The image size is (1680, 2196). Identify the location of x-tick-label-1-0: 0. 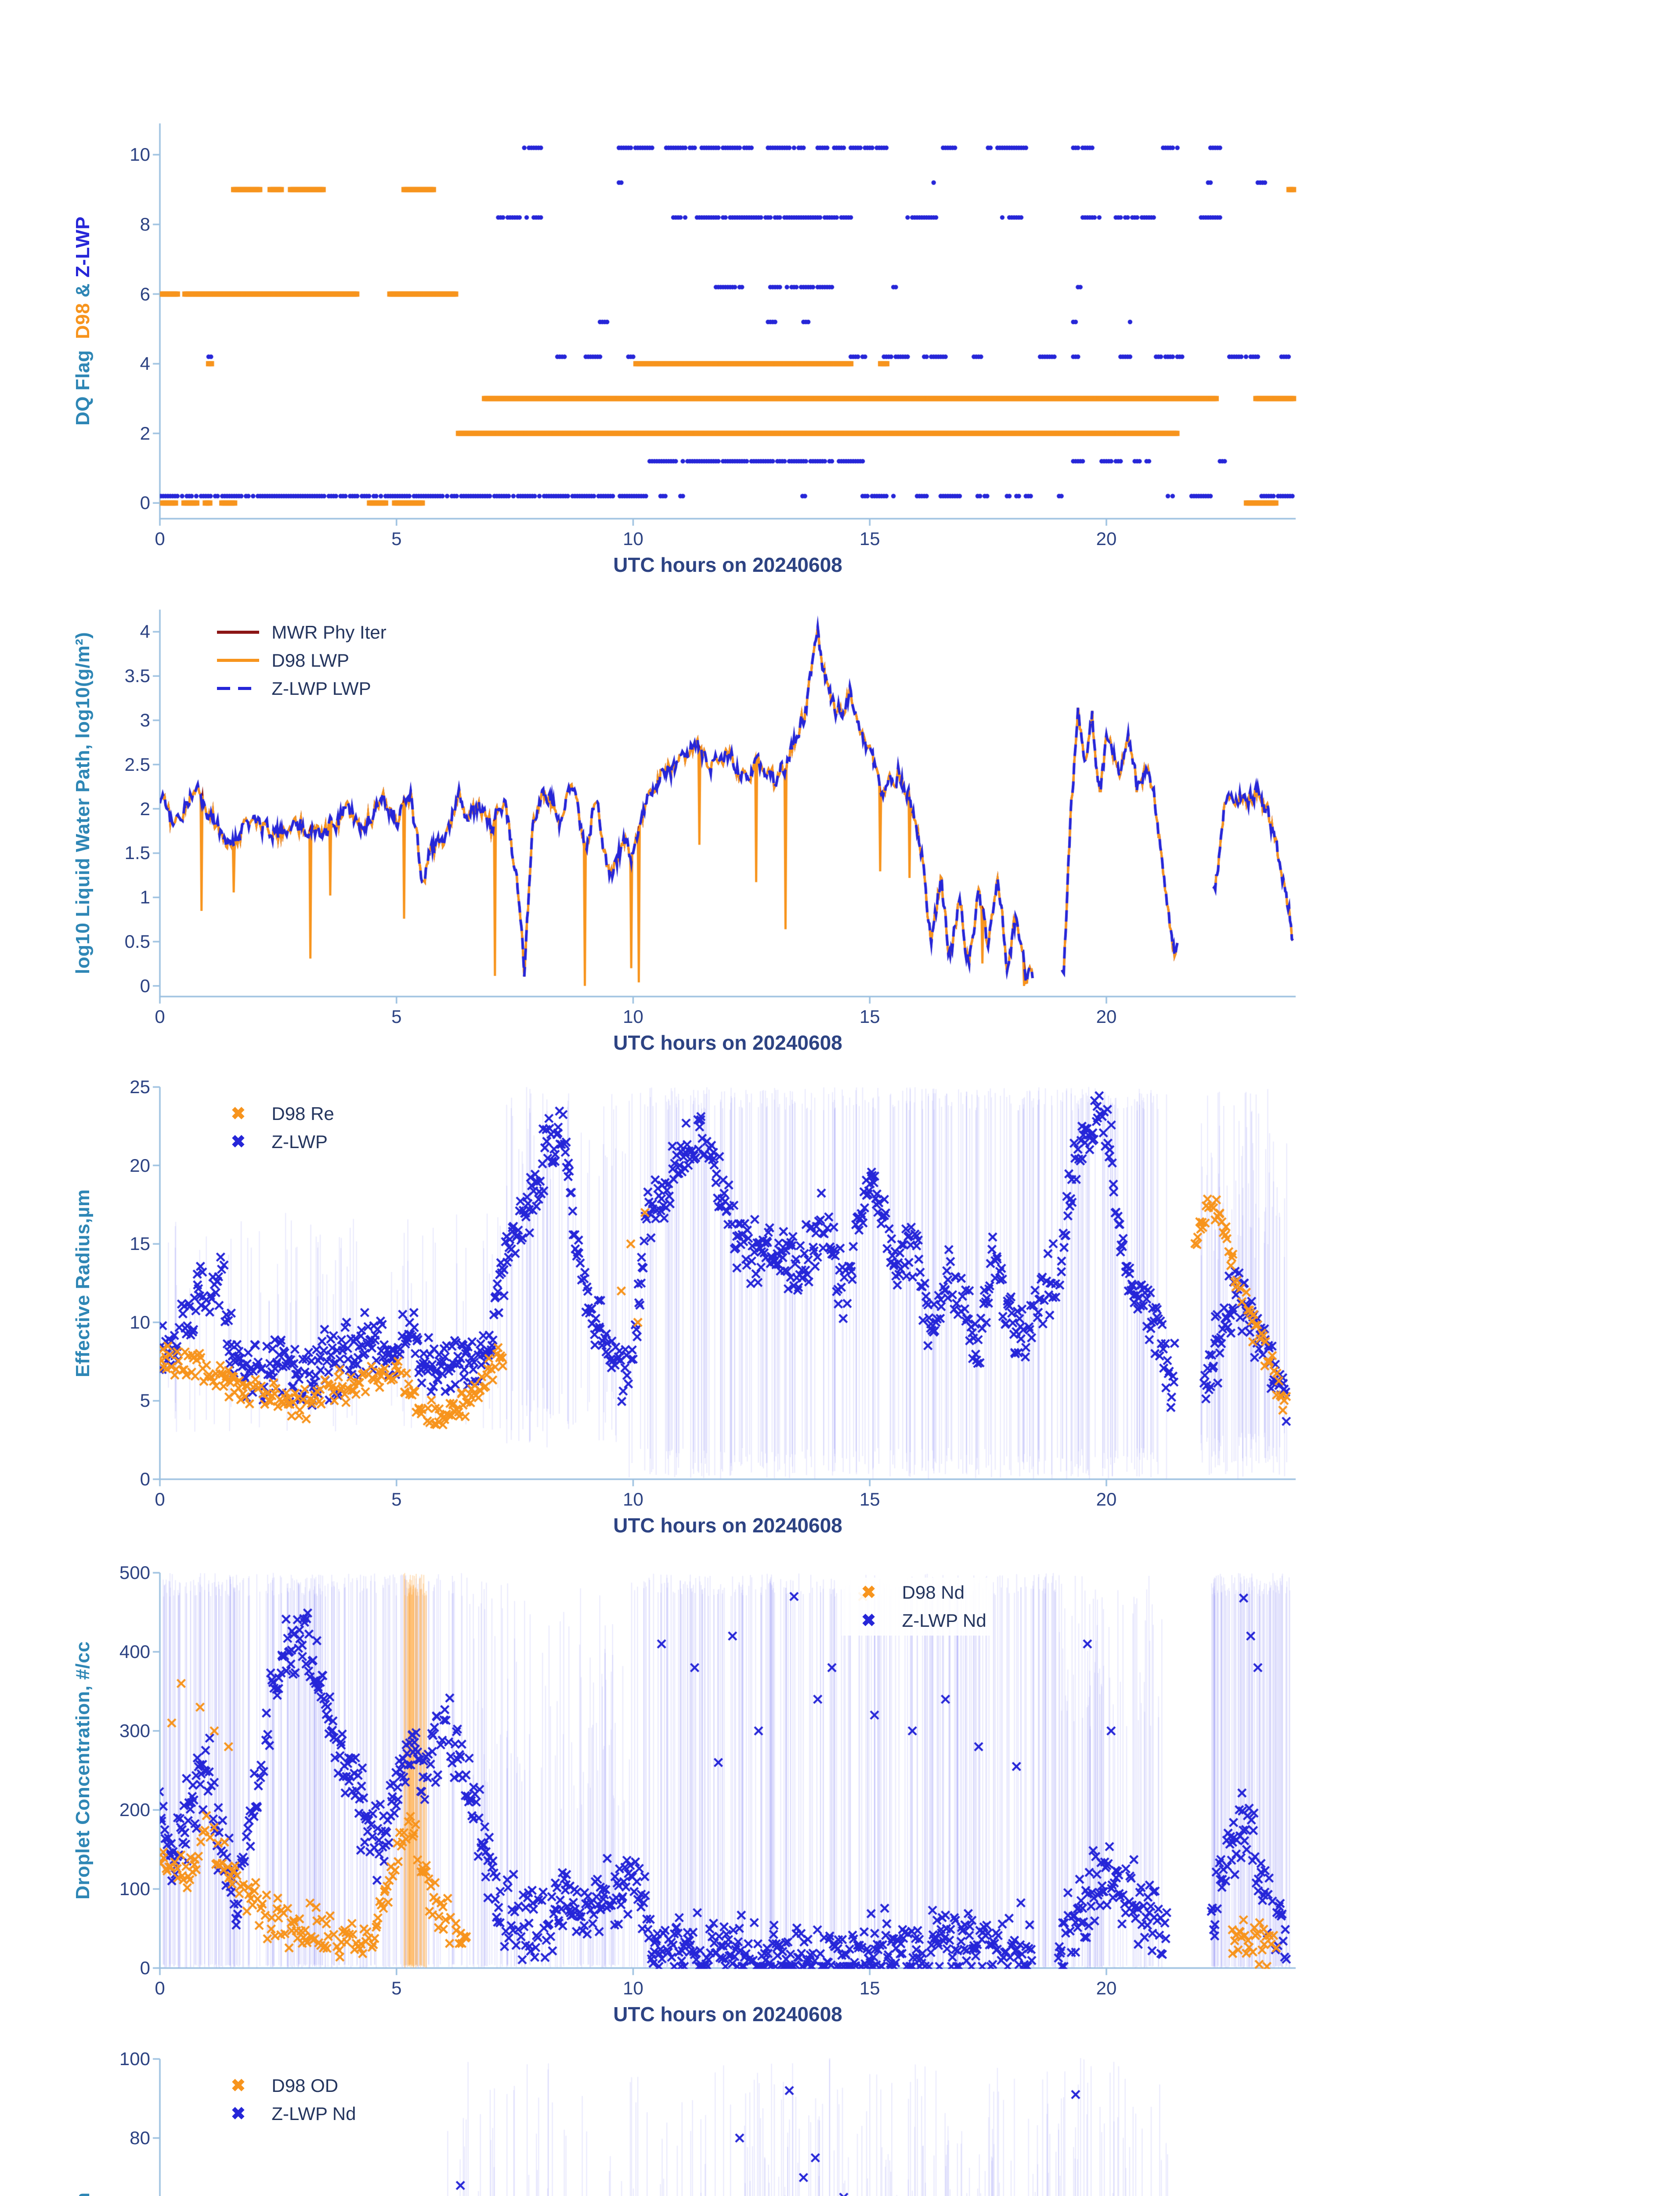
(160, 1016).